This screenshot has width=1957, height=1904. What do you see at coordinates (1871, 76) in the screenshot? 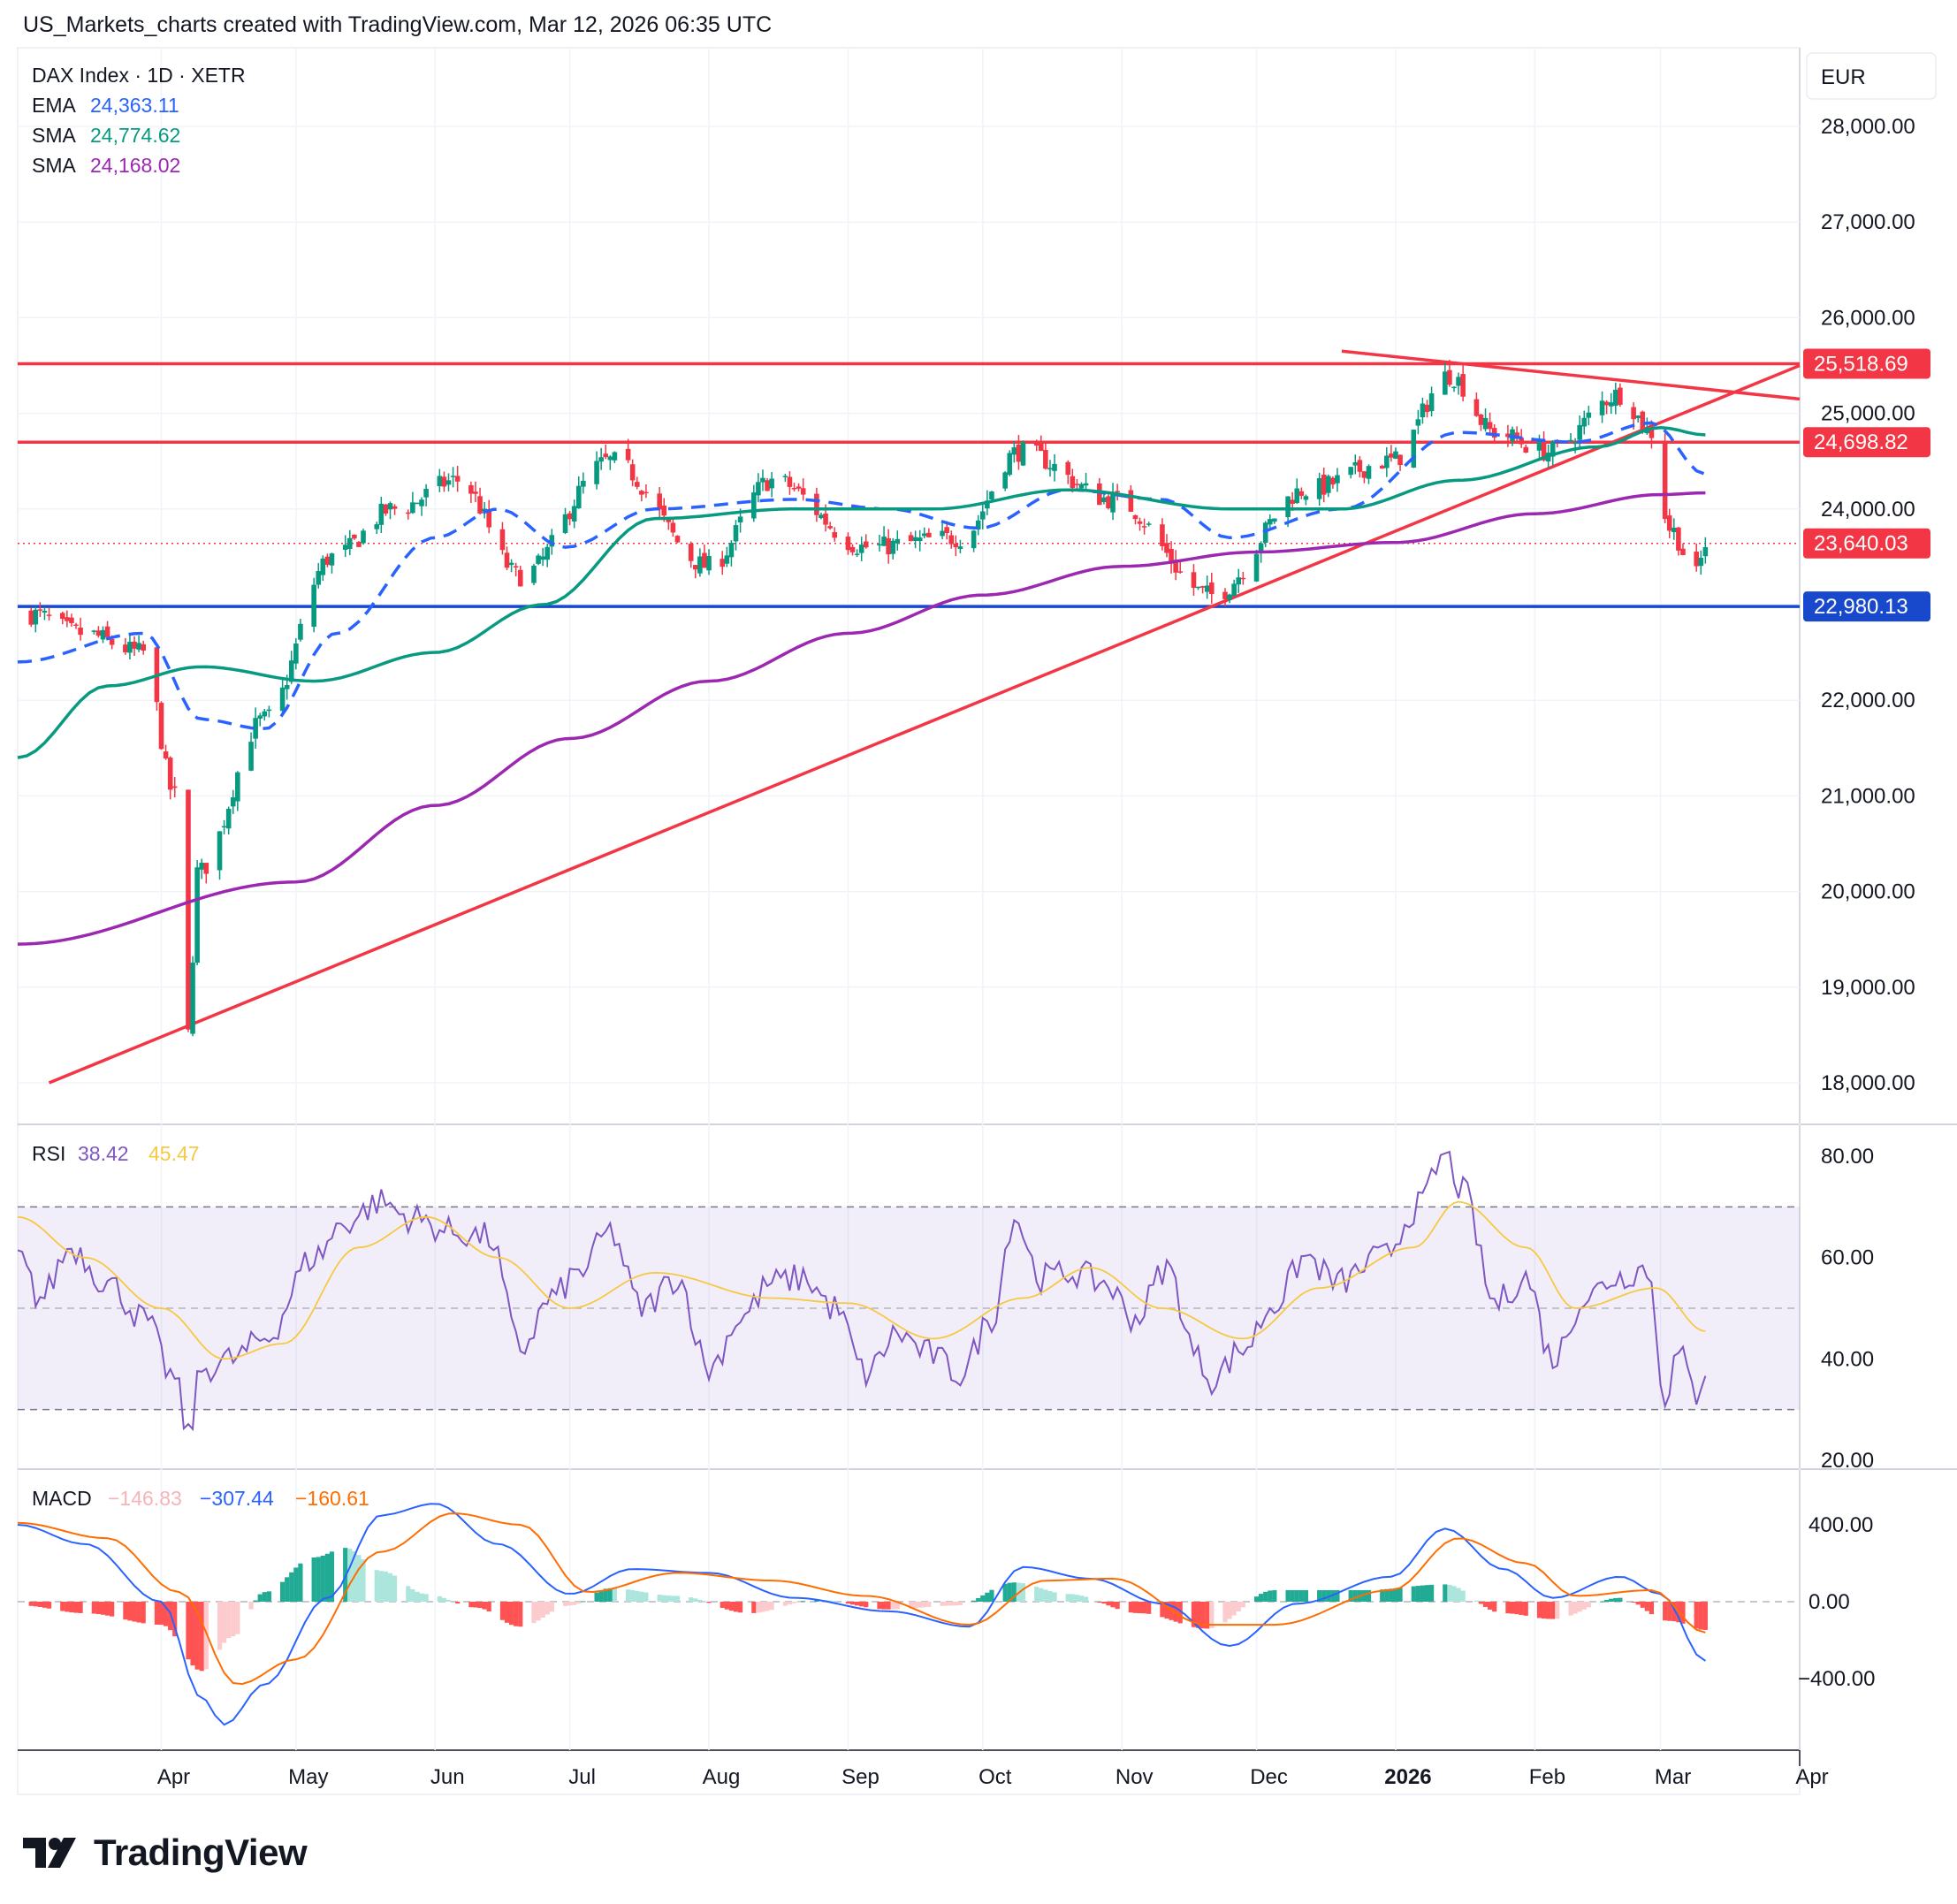
I see `currency-box: EUR` at bounding box center [1871, 76].